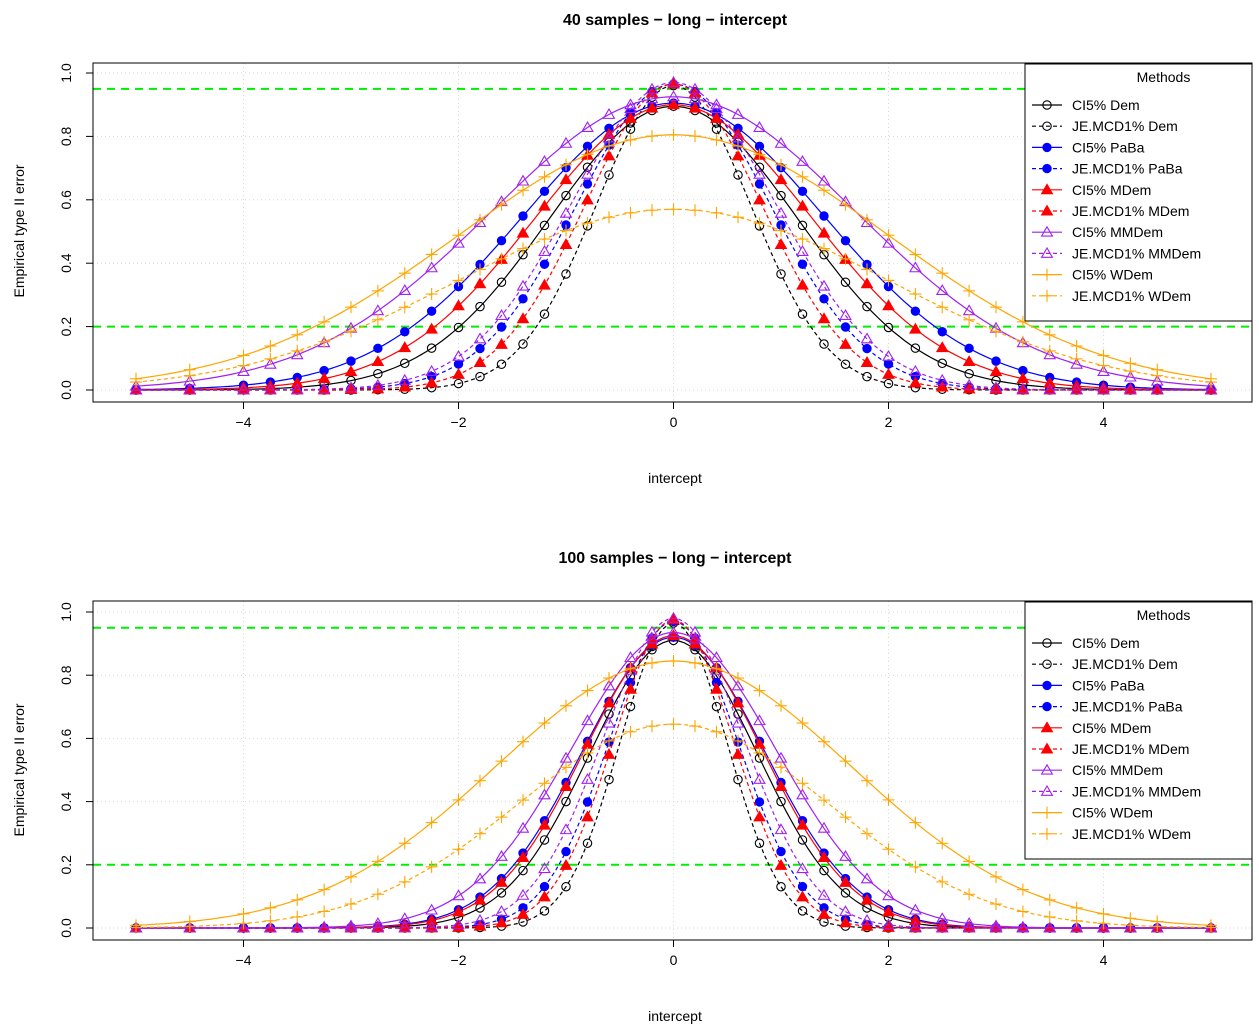  Describe the element at coordinates (675, 478) in the screenshot. I see `x-axis-label: intercept` at that location.